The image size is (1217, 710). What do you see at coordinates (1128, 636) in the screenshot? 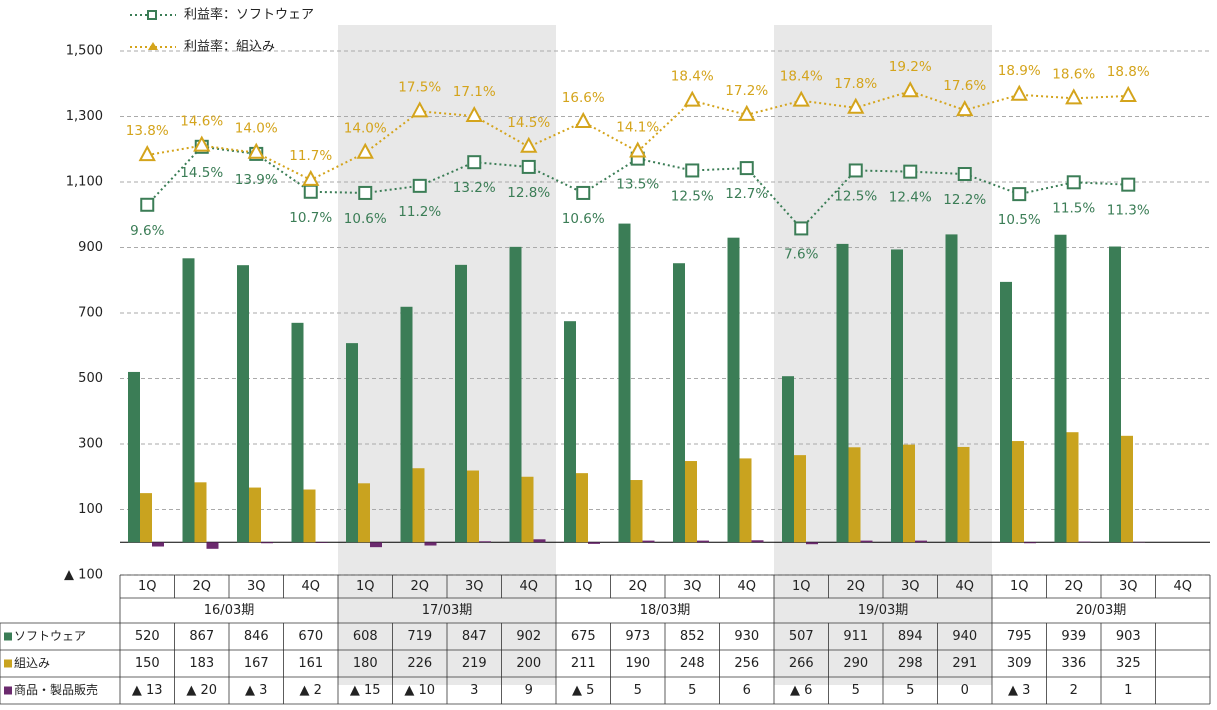
I see `table-cell: 903` at bounding box center [1128, 636].